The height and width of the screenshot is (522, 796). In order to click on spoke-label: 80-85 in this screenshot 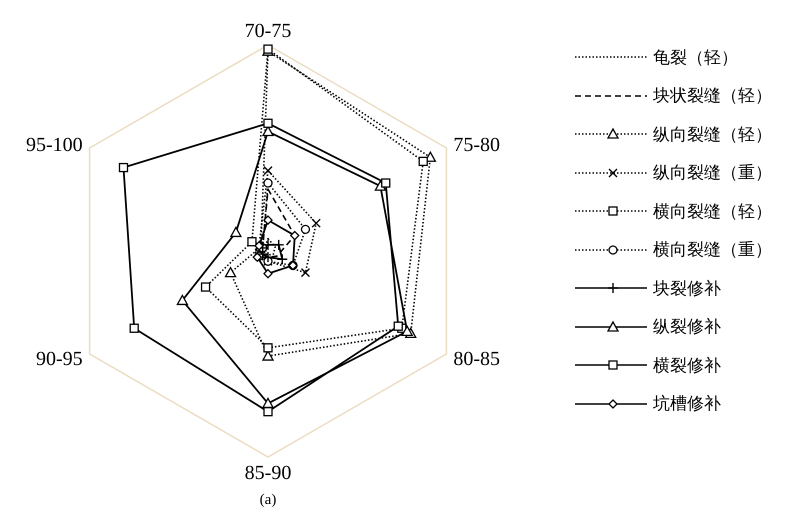, I will do `click(476, 359)`.